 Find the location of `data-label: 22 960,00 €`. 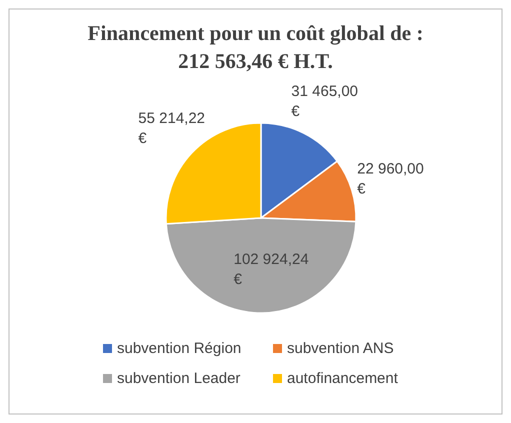

data-label: 22 960,00 € is located at coordinates (390, 179).